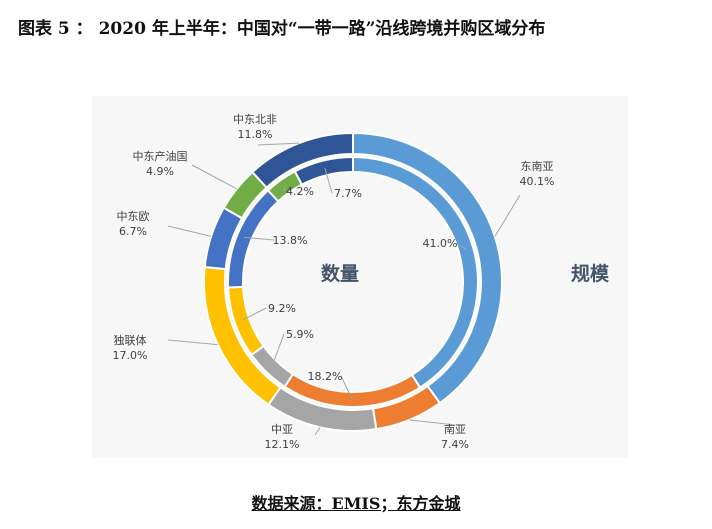  I want to click on outer-category-label-6: 中东北非, so click(255, 119).